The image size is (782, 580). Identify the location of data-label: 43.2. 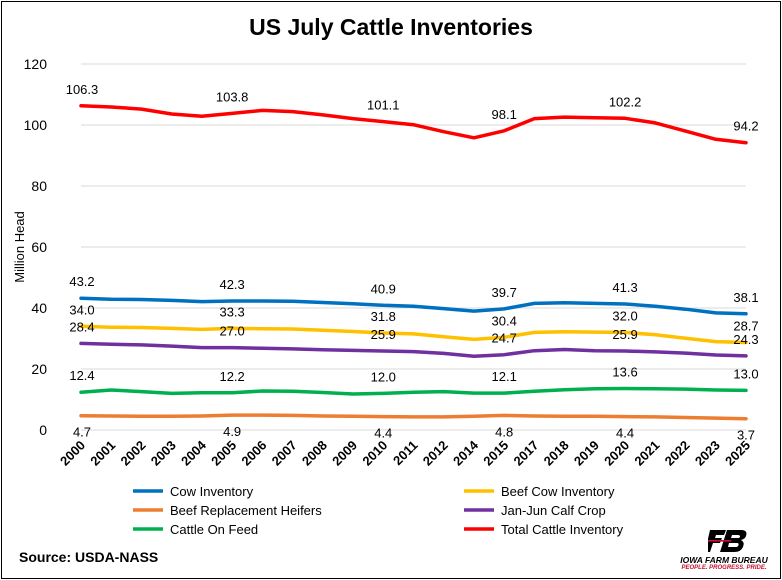
(81, 281).